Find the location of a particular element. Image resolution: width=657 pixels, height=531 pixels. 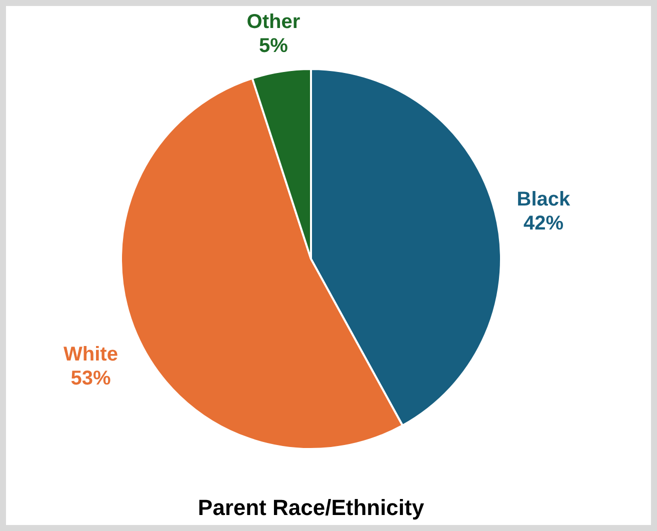

slice-label: Black is located at coordinates (544, 199).